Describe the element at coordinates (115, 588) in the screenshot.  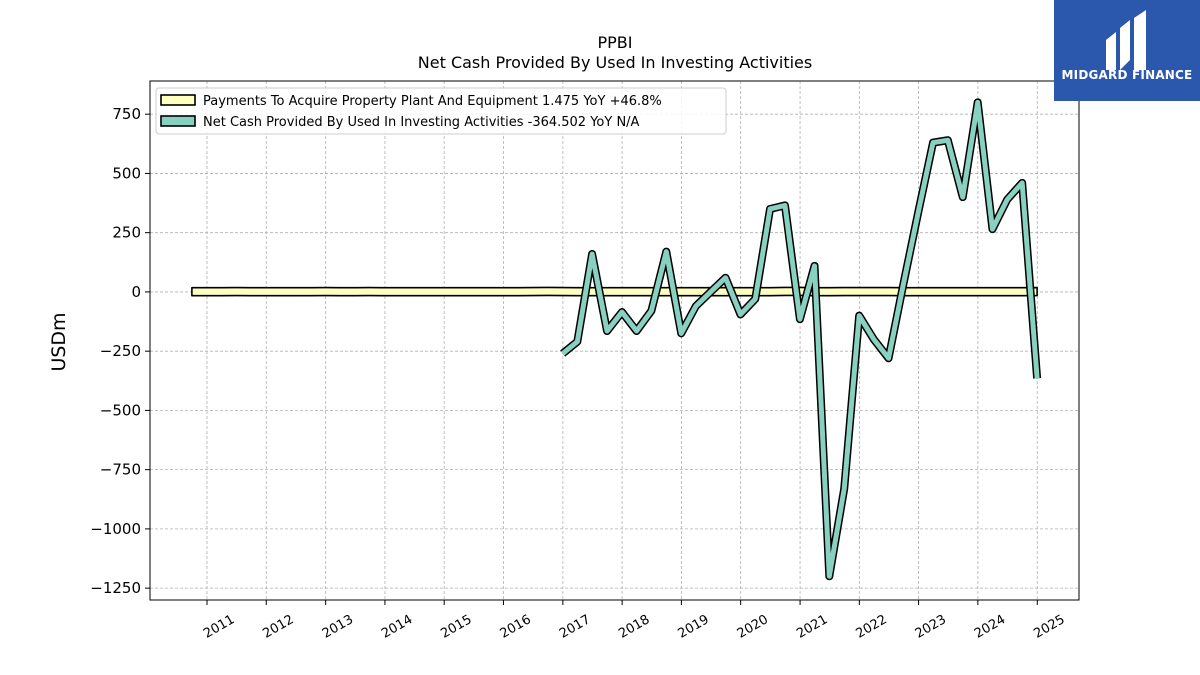
I see `y-tick-label: −1250` at that location.